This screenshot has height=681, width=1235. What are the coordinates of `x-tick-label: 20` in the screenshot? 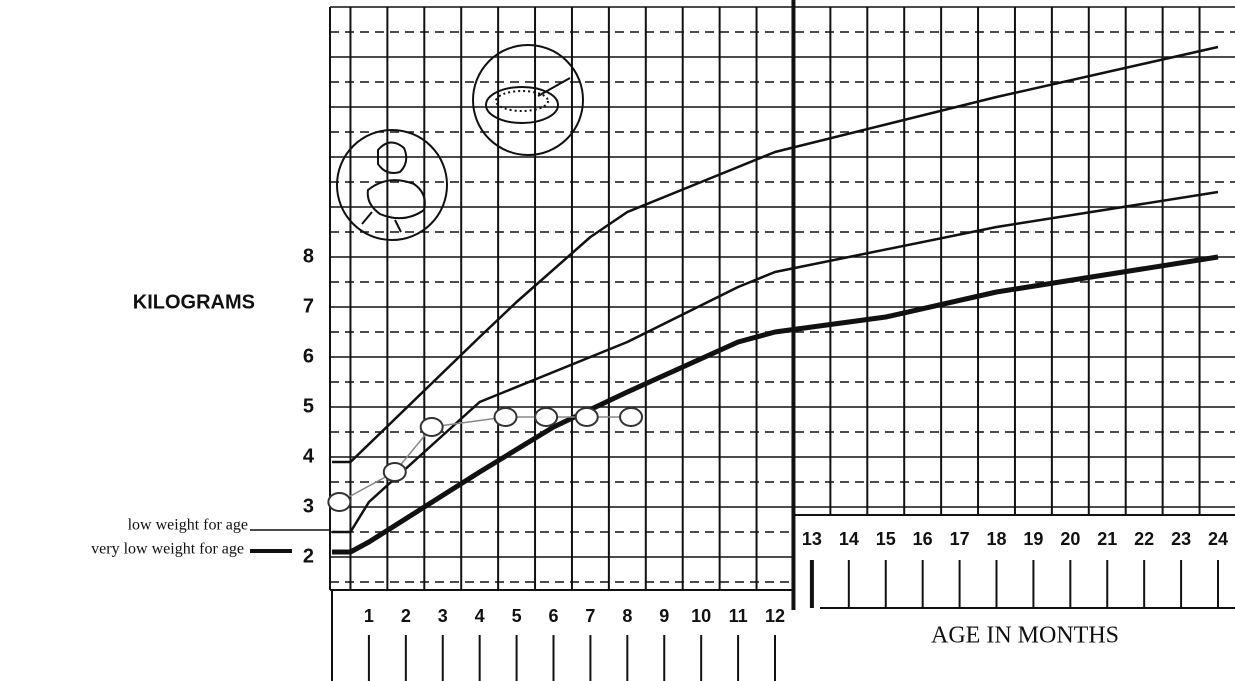 It's located at (1070, 539).